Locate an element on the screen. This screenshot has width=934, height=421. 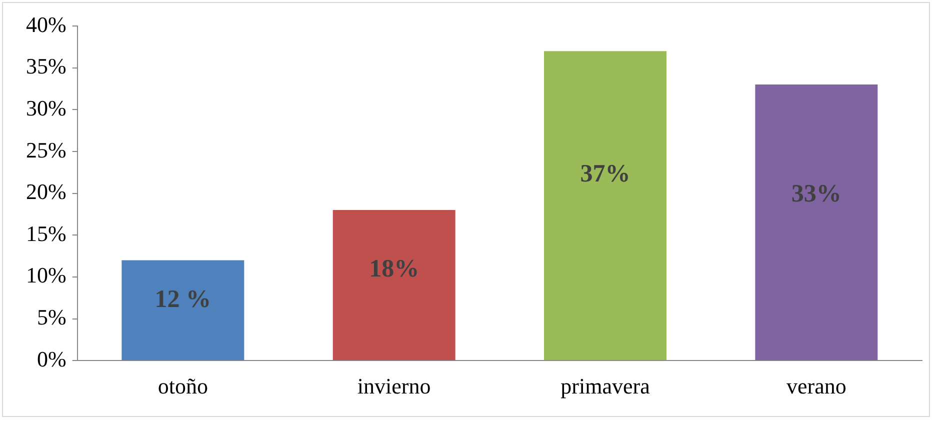
y-tick-label: 5% is located at coordinates (51, 317).